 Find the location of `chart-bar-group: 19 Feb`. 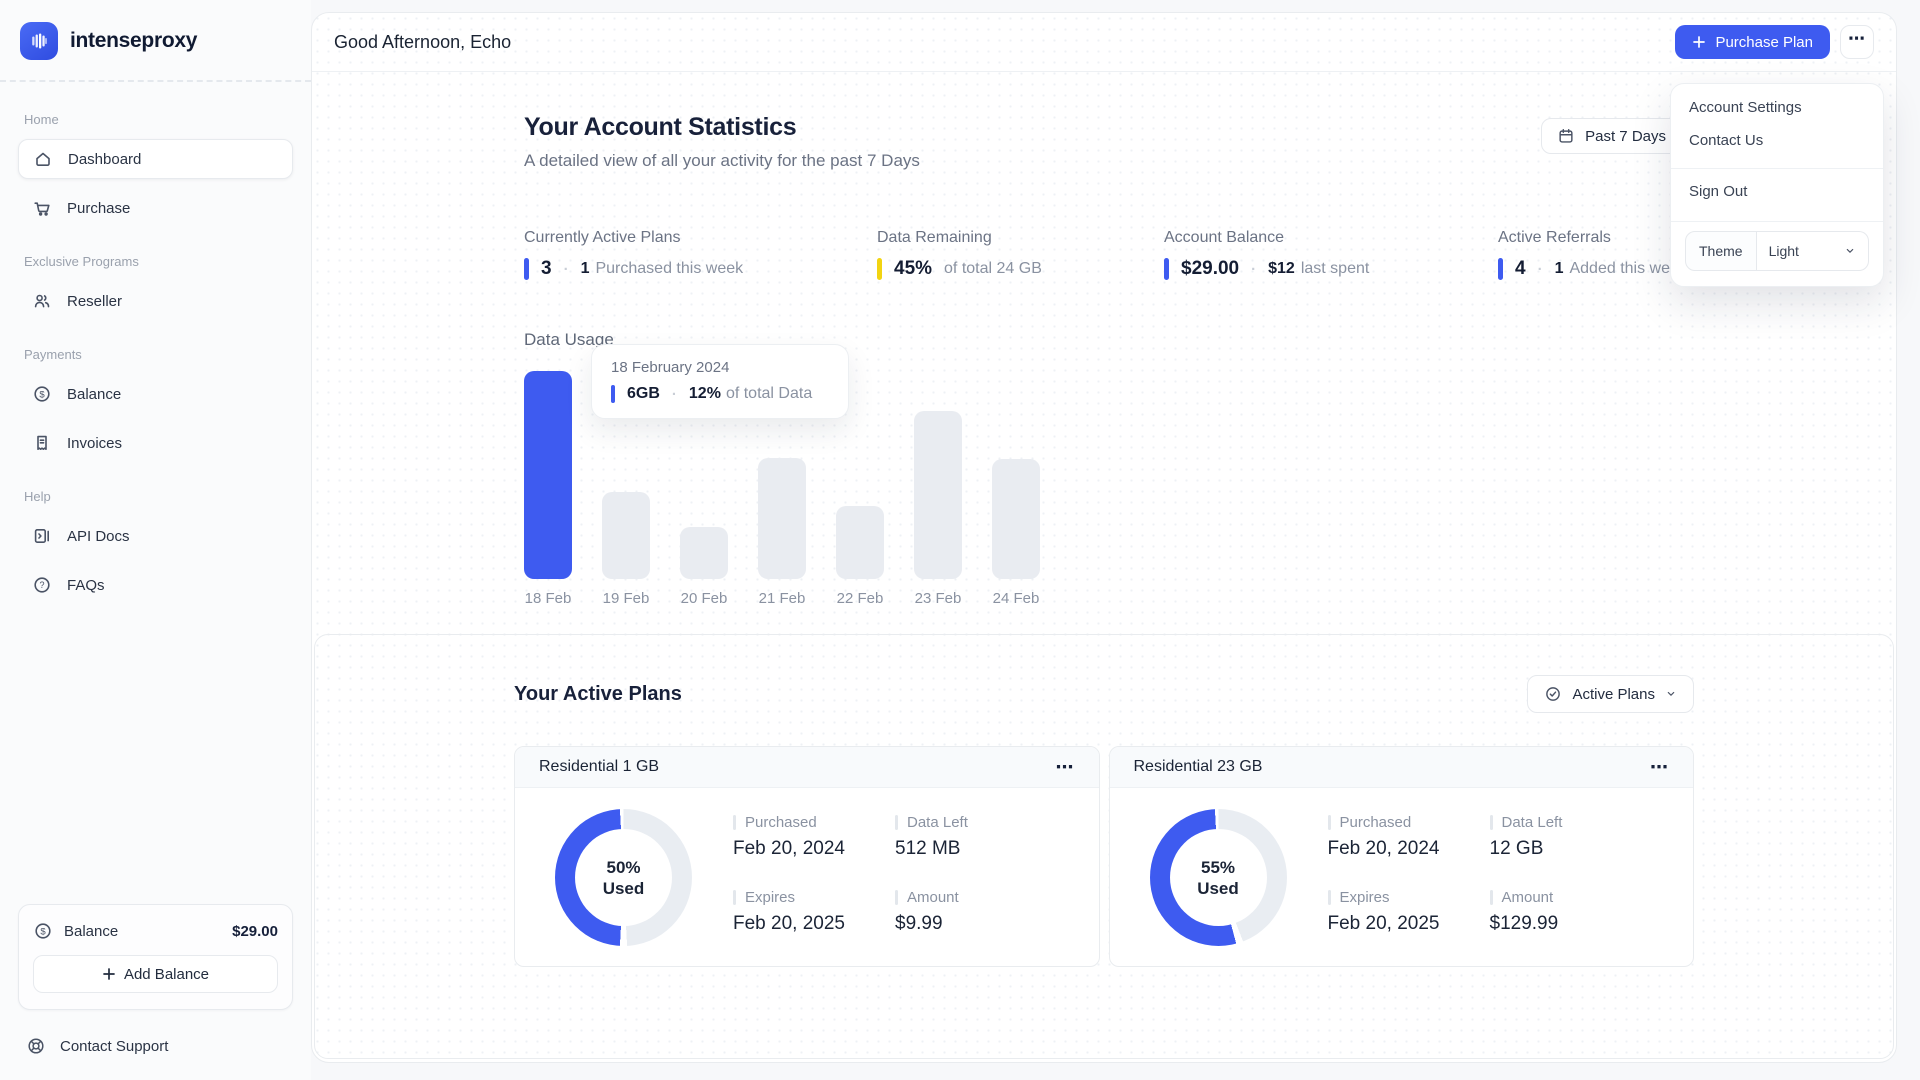

chart-bar-group: 19 Feb is located at coordinates (626, 489).